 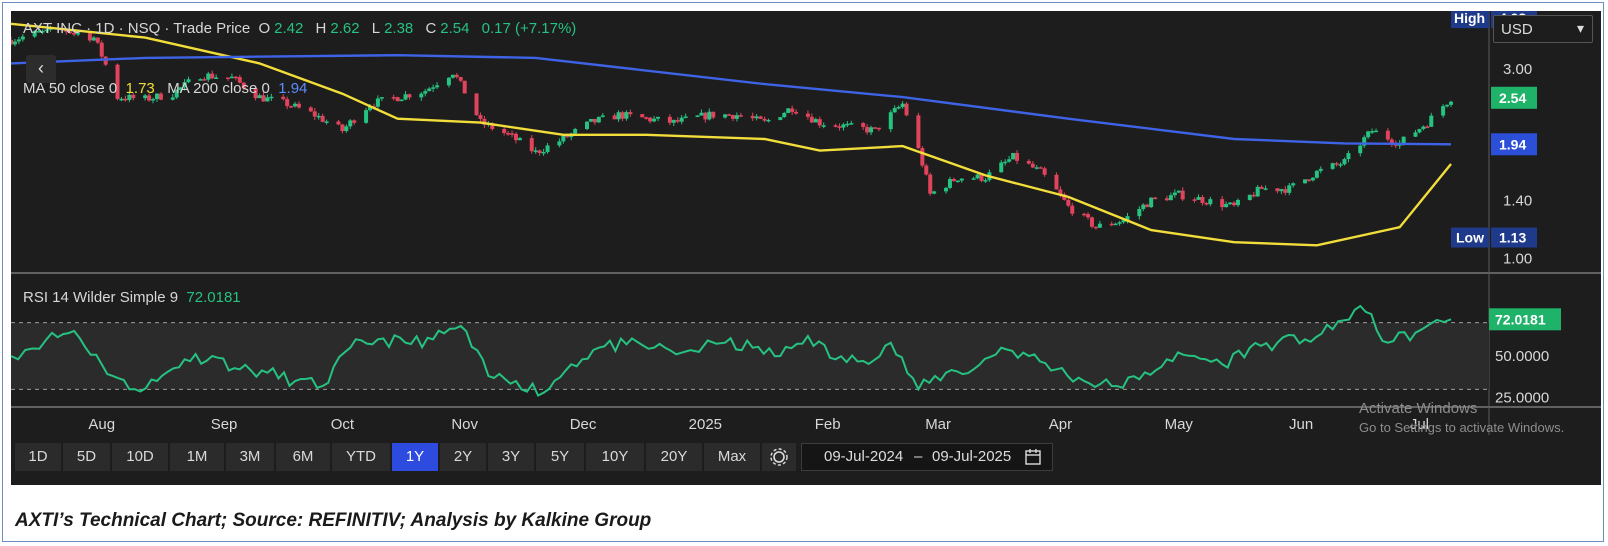 I want to click on timeframe-3m: 3M, so click(x=250, y=457).